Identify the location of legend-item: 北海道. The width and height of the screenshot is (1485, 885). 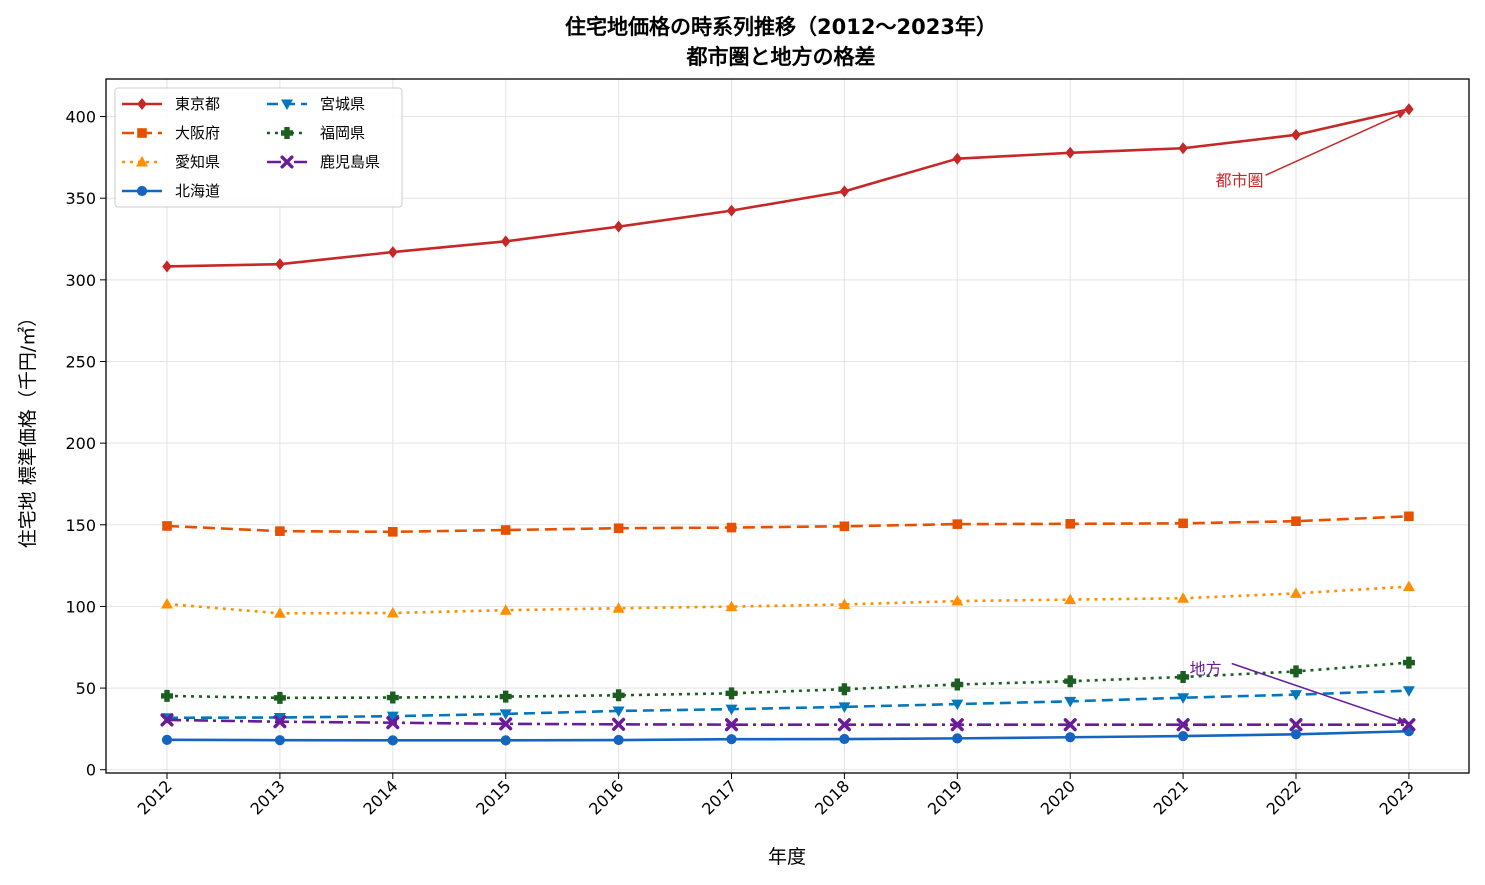
(171, 191).